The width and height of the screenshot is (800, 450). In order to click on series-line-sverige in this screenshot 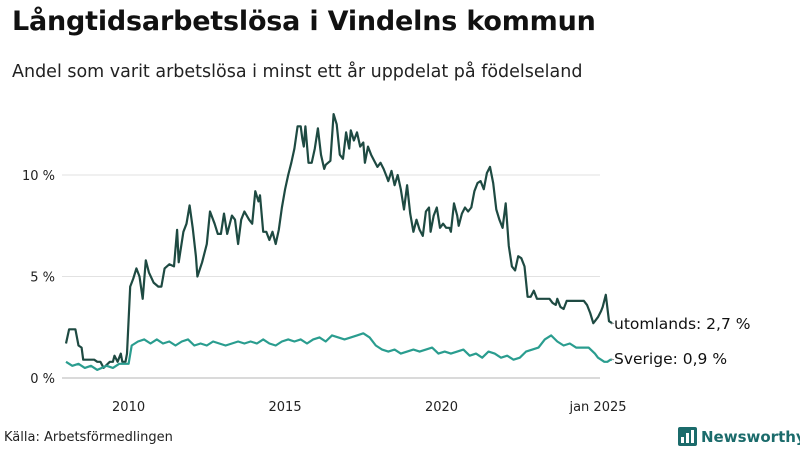, I will do `click(339, 351)`.